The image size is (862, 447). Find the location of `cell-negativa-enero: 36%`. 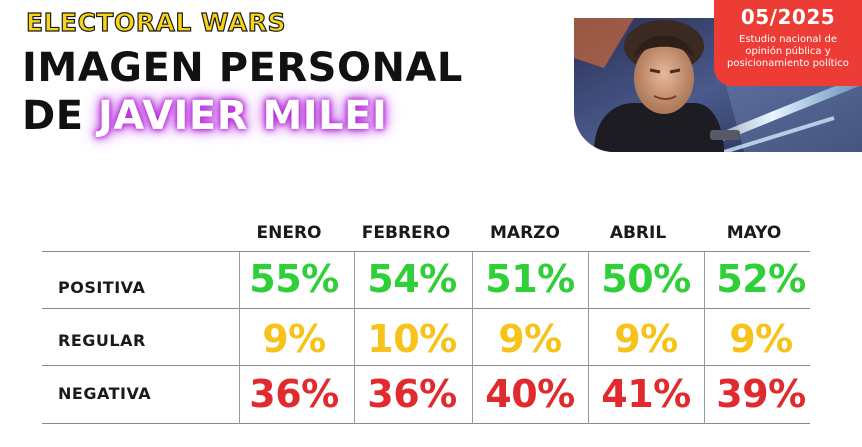

cell-negativa-enero: 36% is located at coordinates (294, 394).